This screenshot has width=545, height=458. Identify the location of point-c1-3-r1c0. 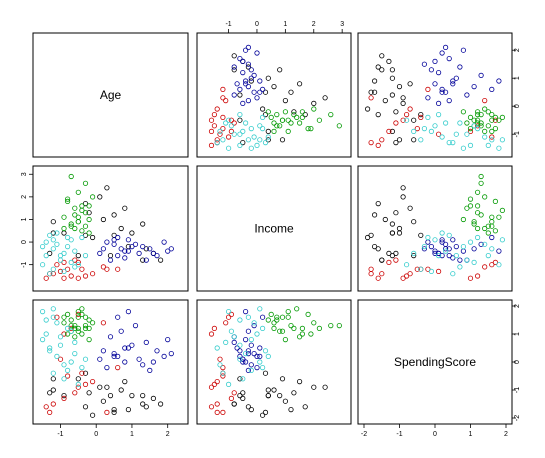
(78, 278).